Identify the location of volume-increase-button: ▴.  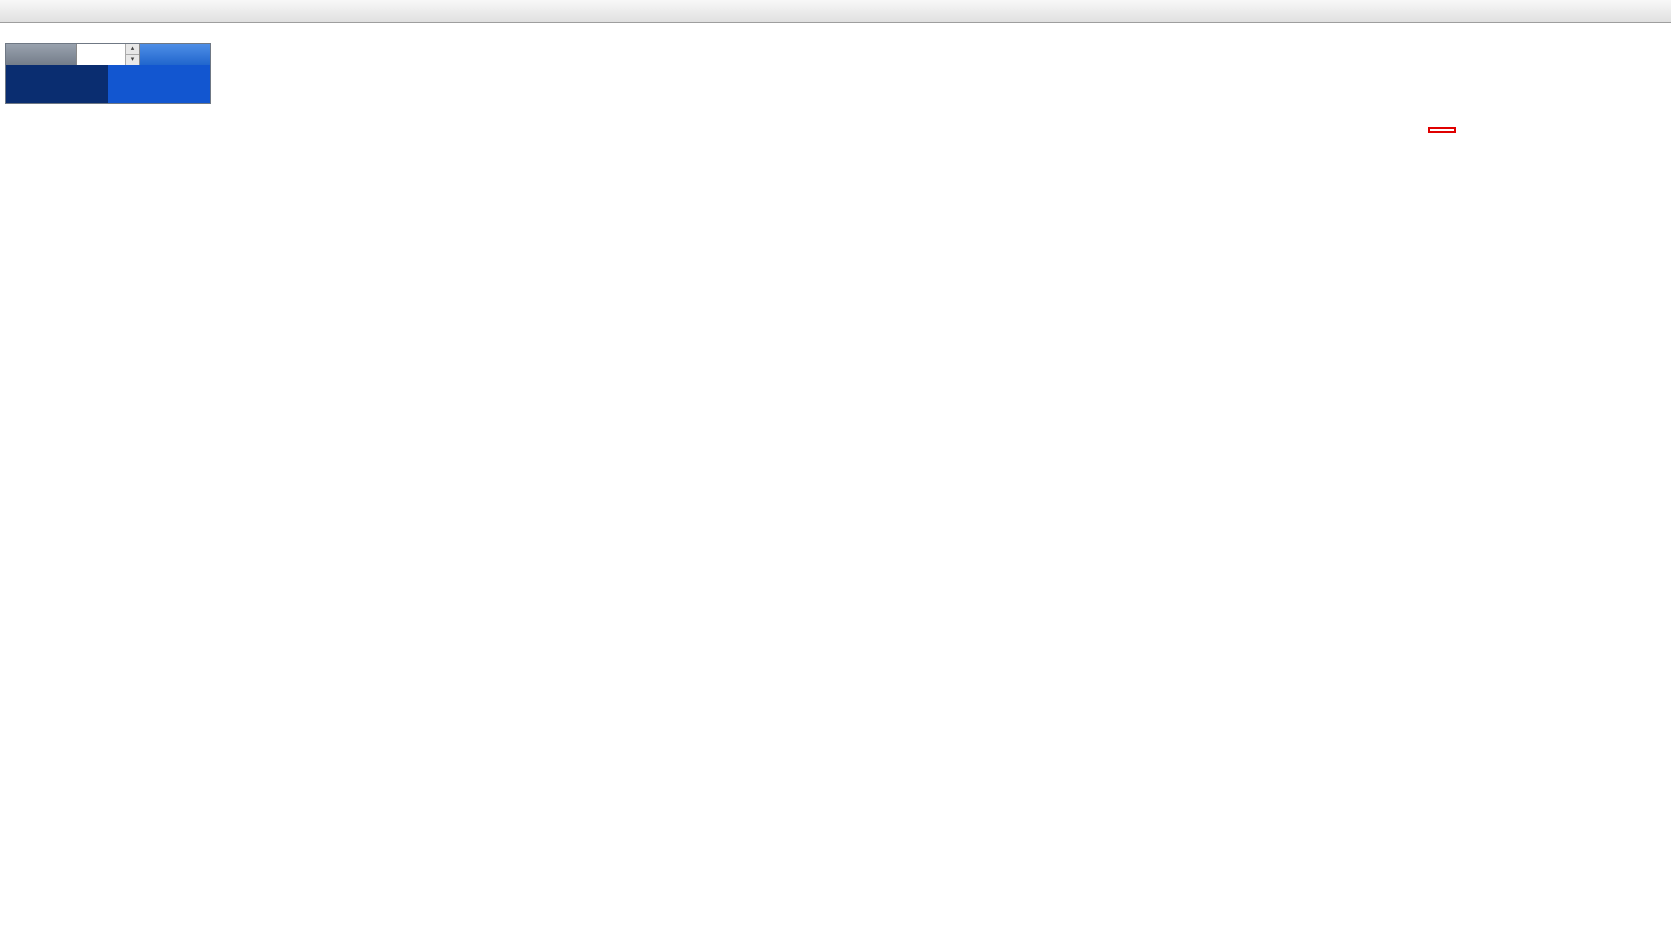
(132, 49).